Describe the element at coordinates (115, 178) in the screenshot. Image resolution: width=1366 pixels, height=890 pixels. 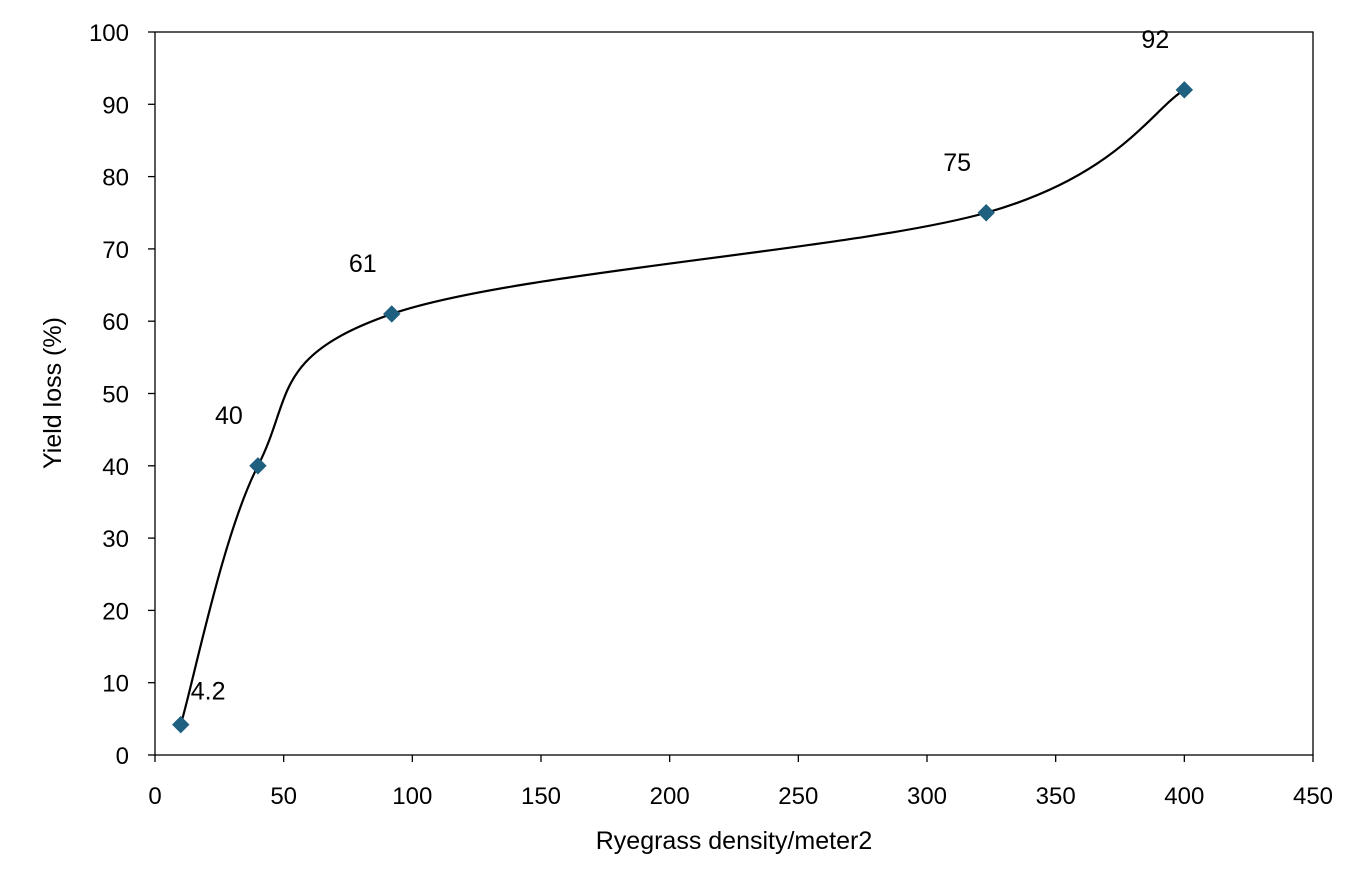
I see `y-tick-label: 80` at that location.